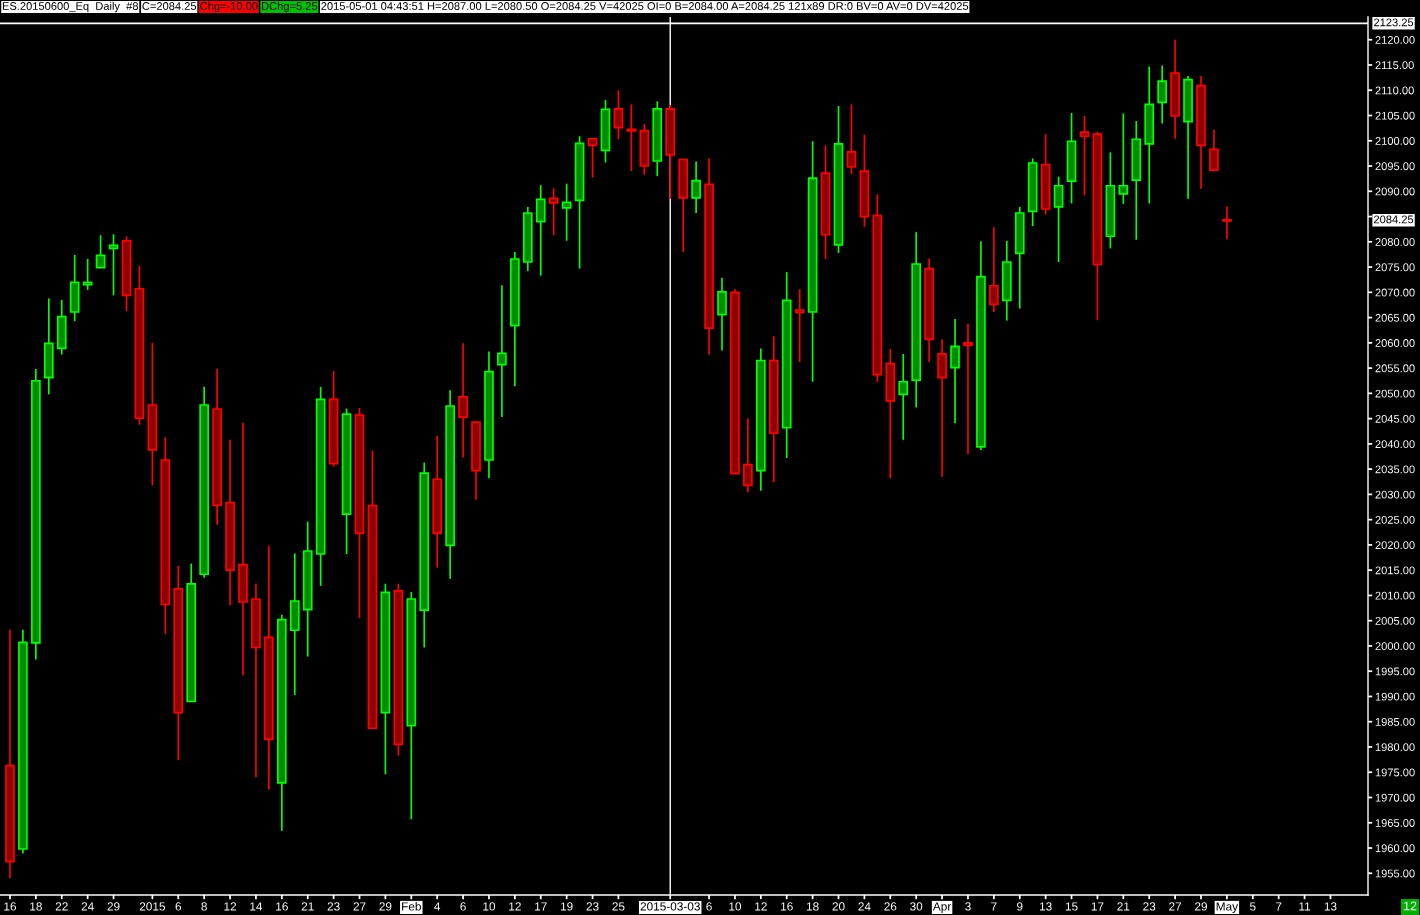 The width and height of the screenshot is (1420, 915). Describe the element at coordinates (290, 7) in the screenshot. I see `text: DChg=5.25` at that location.